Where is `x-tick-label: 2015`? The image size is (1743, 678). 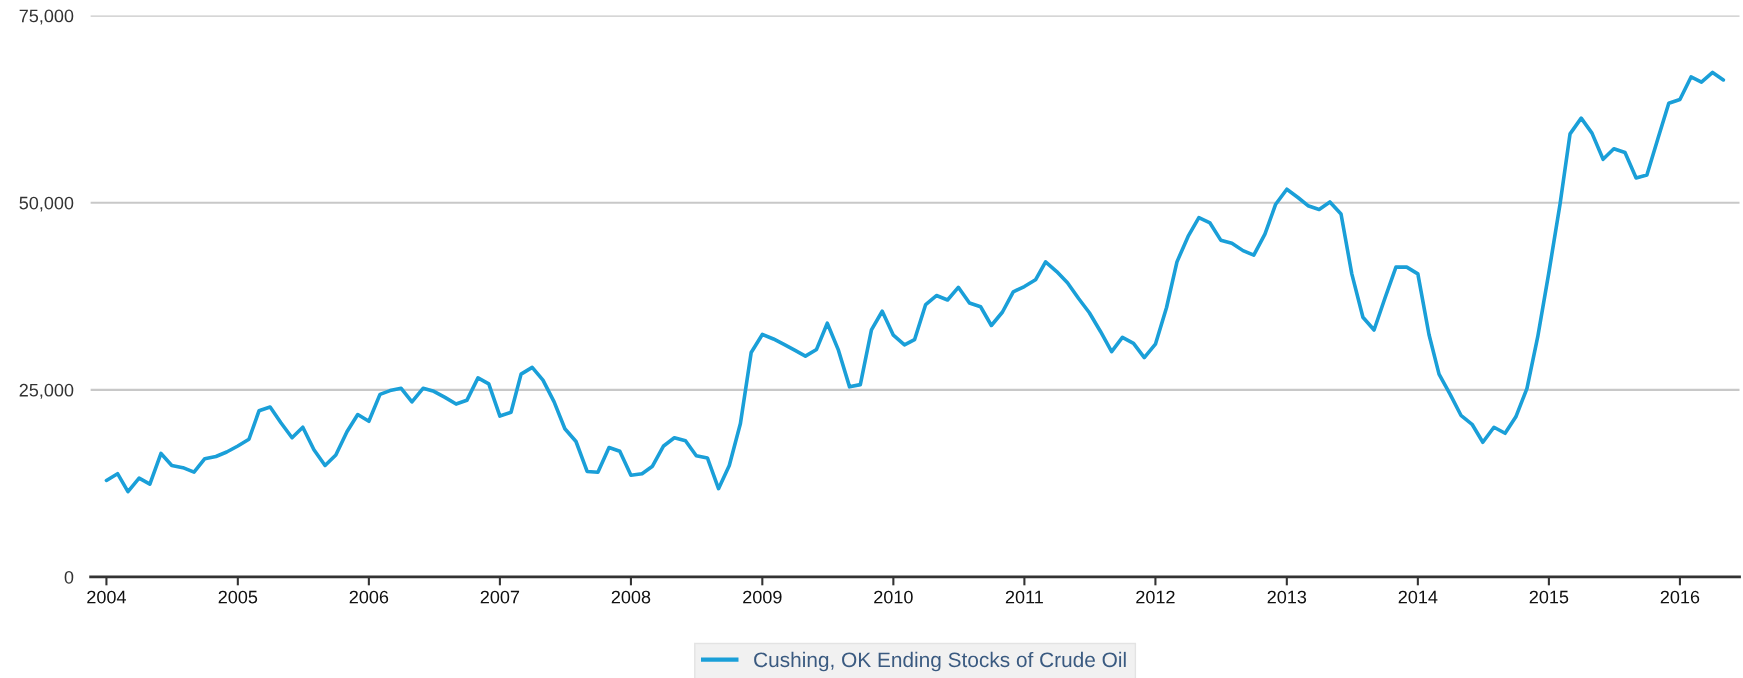 x-tick-label: 2015 is located at coordinates (1549, 597).